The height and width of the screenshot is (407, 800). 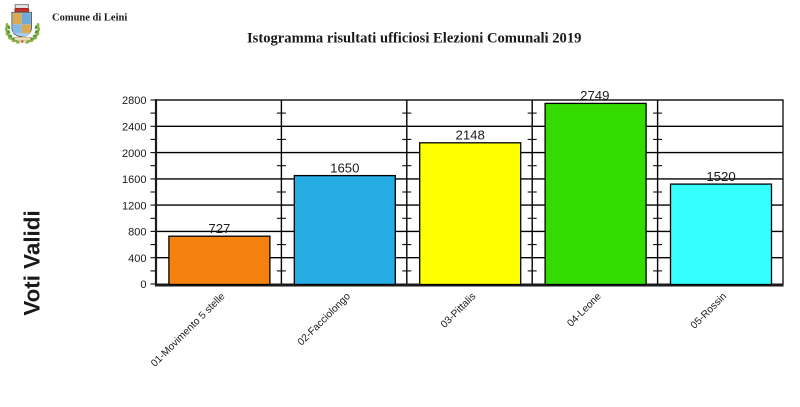 I want to click on svg-text: 05-Rossin, so click(x=709, y=311).